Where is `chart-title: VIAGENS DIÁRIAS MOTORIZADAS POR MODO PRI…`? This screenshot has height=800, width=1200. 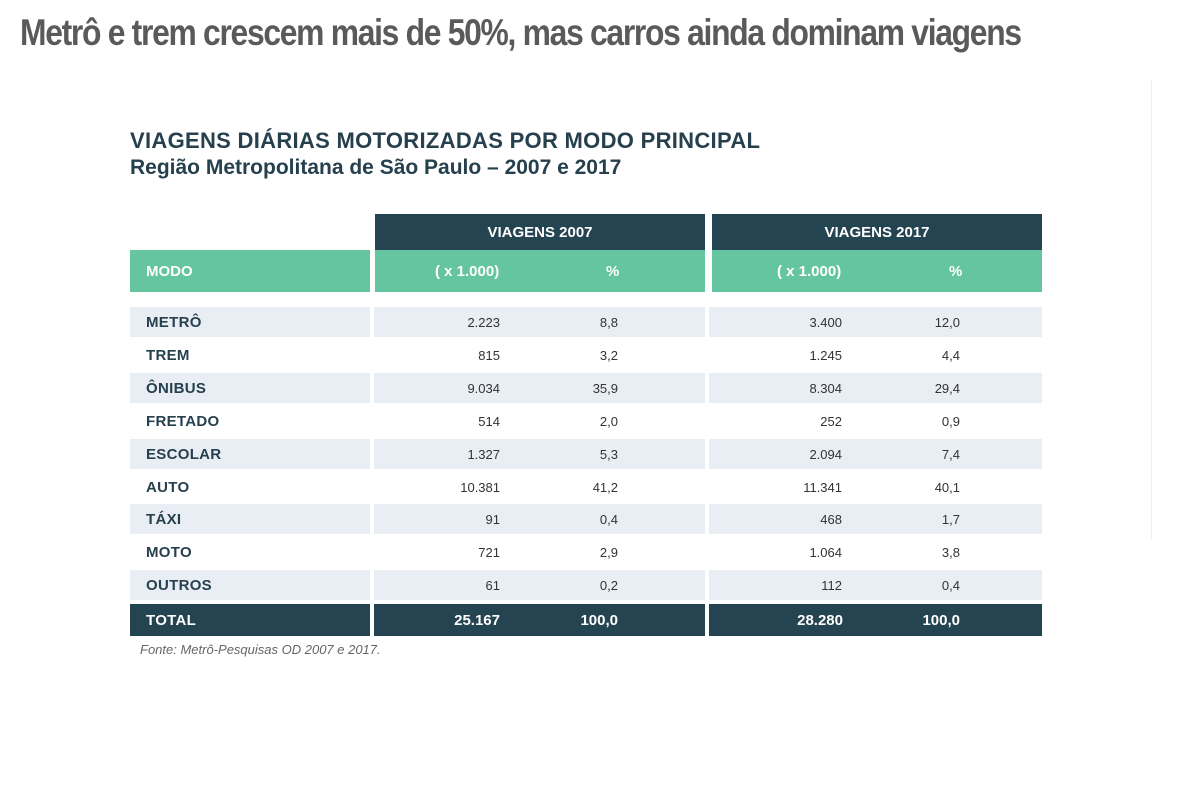 chart-title: VIAGENS DIÁRIAS MOTORIZADAS POR MODO PRI… is located at coordinates (445, 140).